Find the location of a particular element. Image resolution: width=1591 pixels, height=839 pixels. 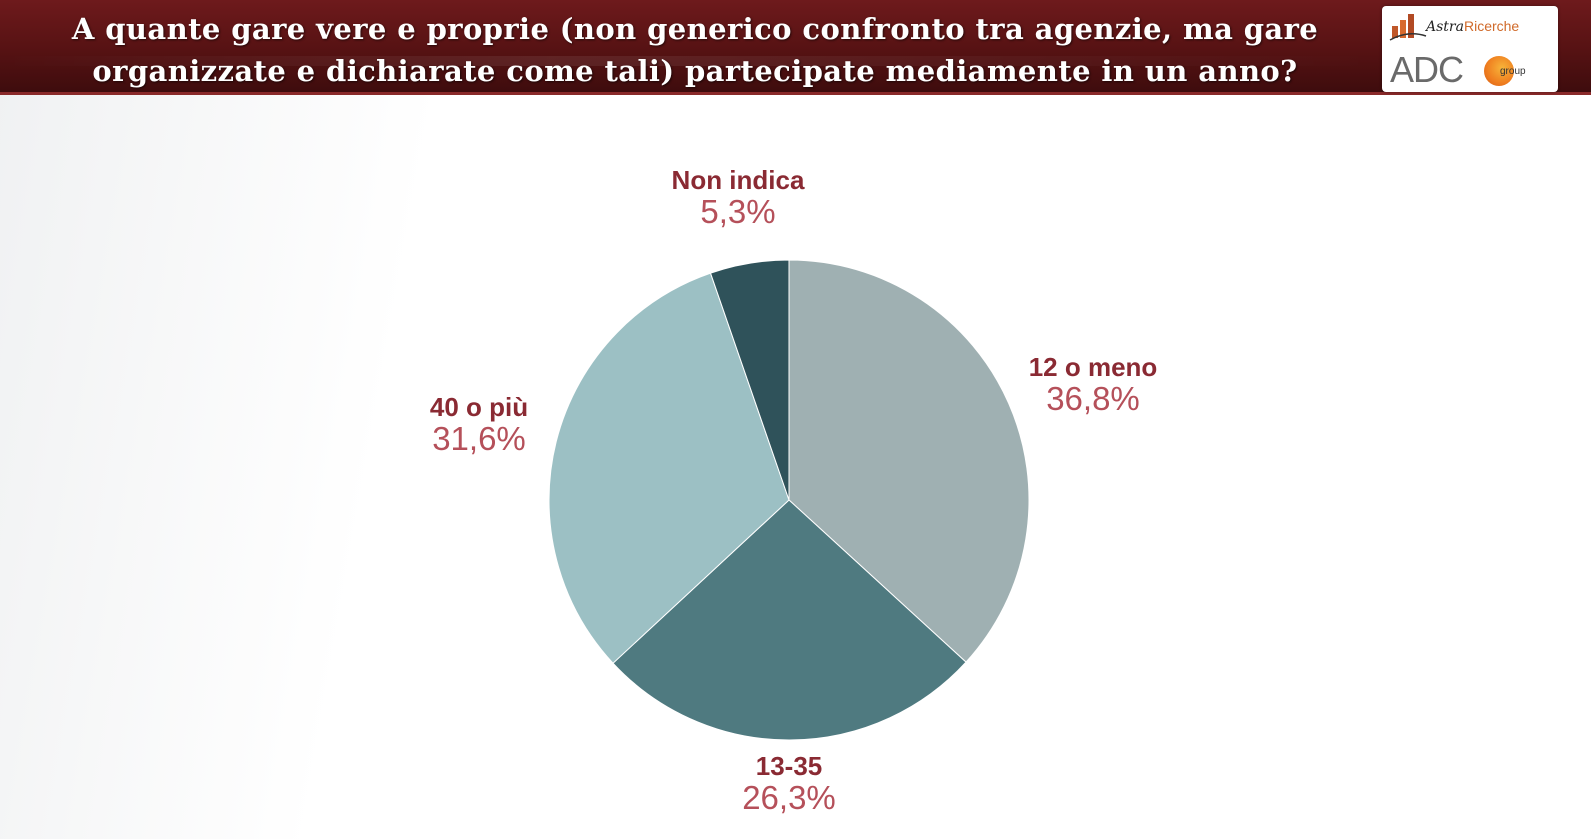

slice-name: 13-35 is located at coordinates (789, 766).